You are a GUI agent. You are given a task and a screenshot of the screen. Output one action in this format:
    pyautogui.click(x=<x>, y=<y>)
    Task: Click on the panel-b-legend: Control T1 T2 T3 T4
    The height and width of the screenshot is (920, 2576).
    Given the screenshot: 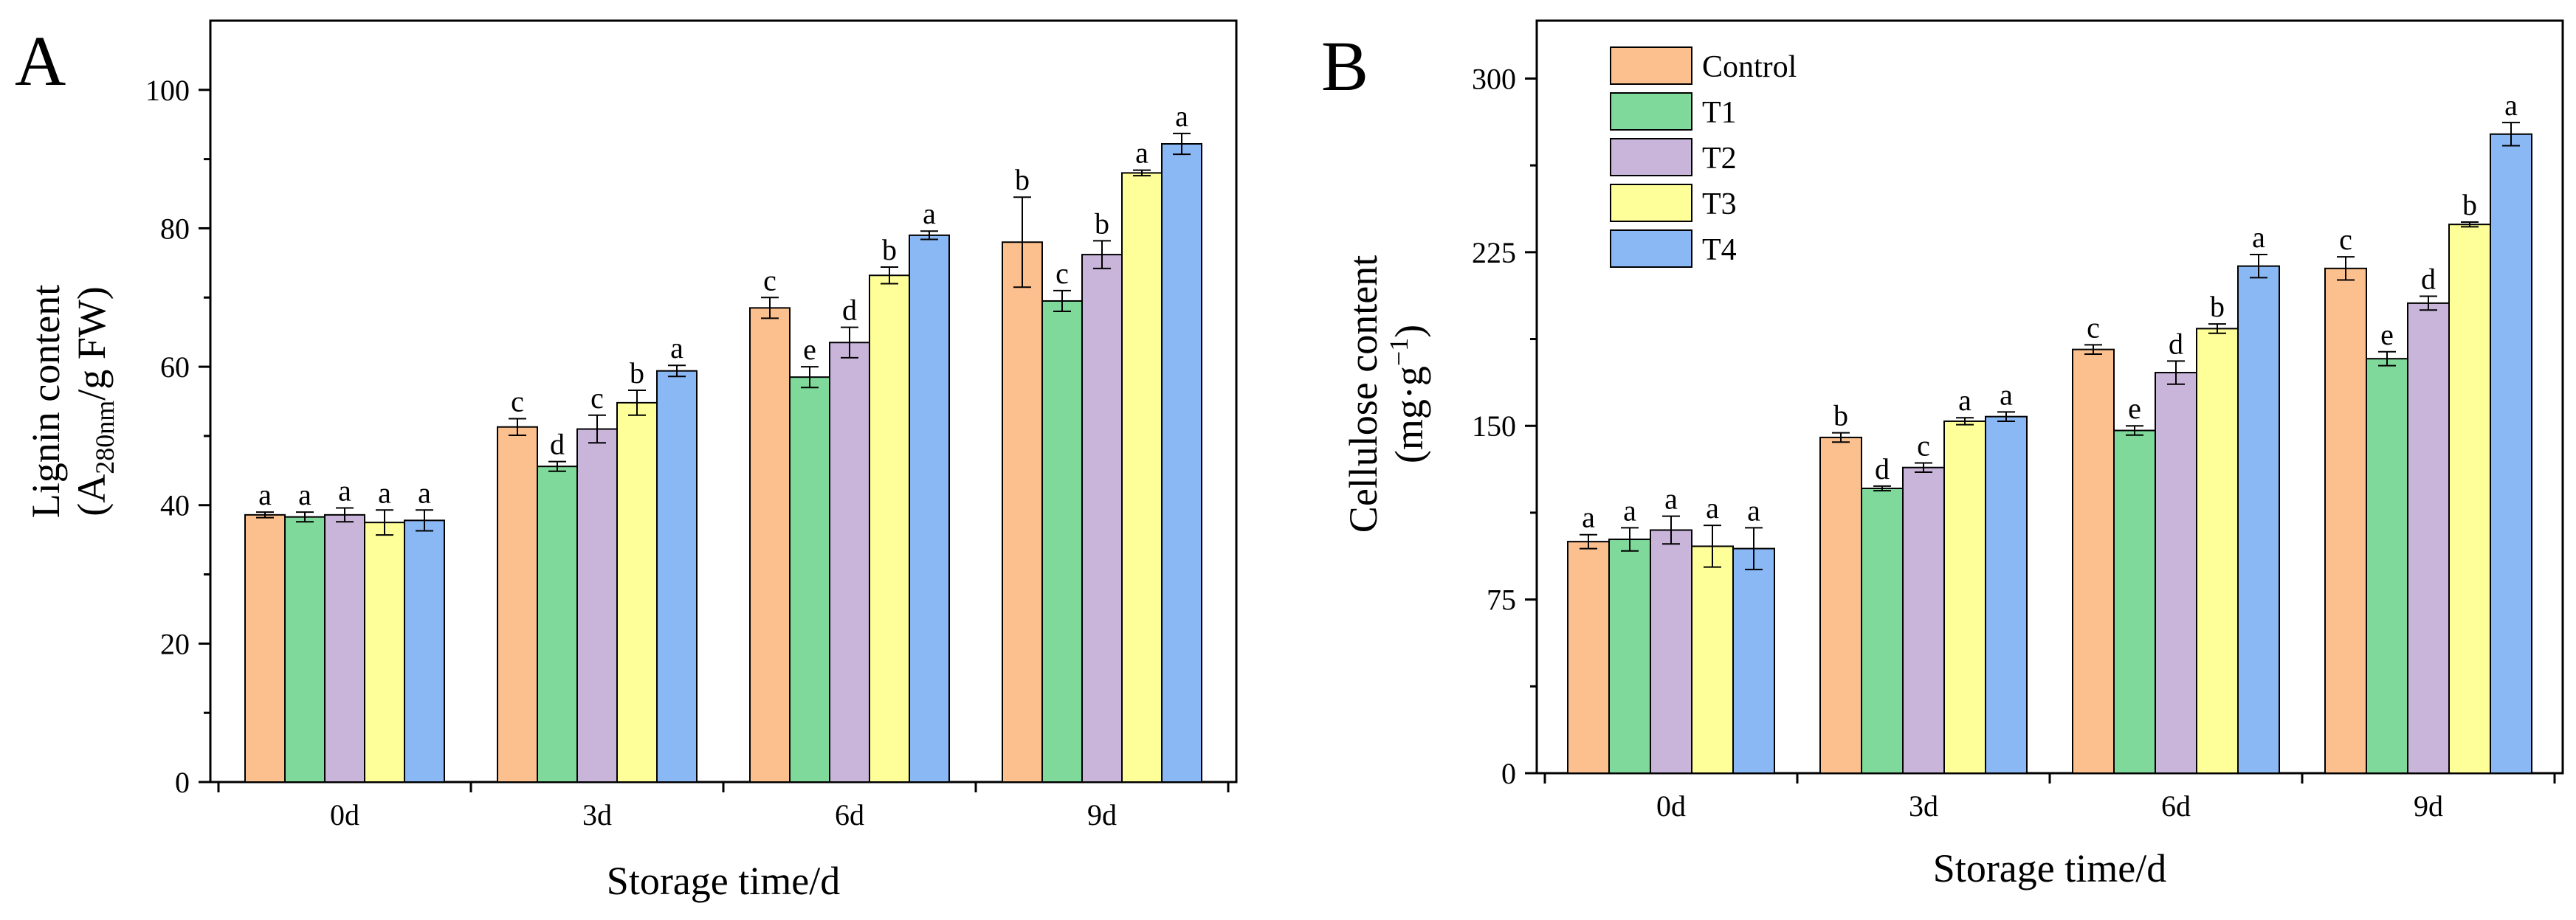 What is the action you would take?
    pyautogui.click(x=1703, y=157)
    